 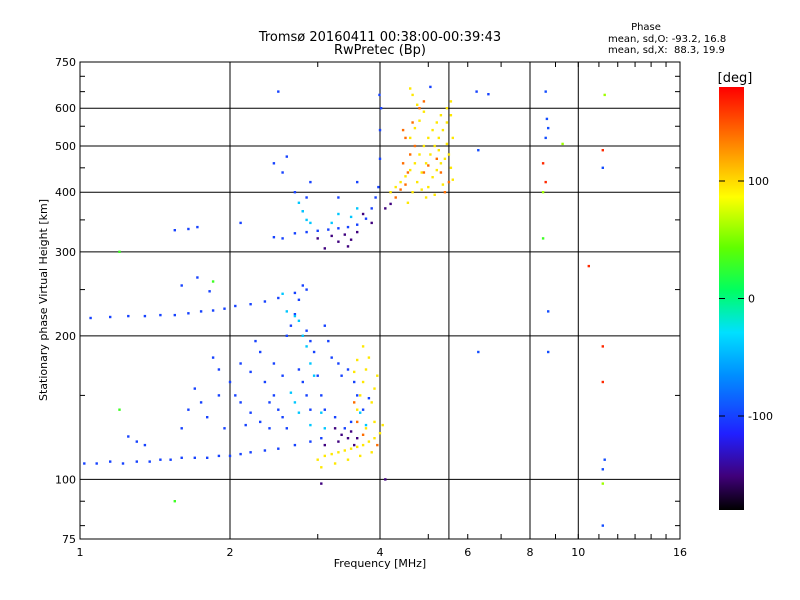 I want to click on x-axis-label: Frequency [MHz], so click(x=380, y=563).